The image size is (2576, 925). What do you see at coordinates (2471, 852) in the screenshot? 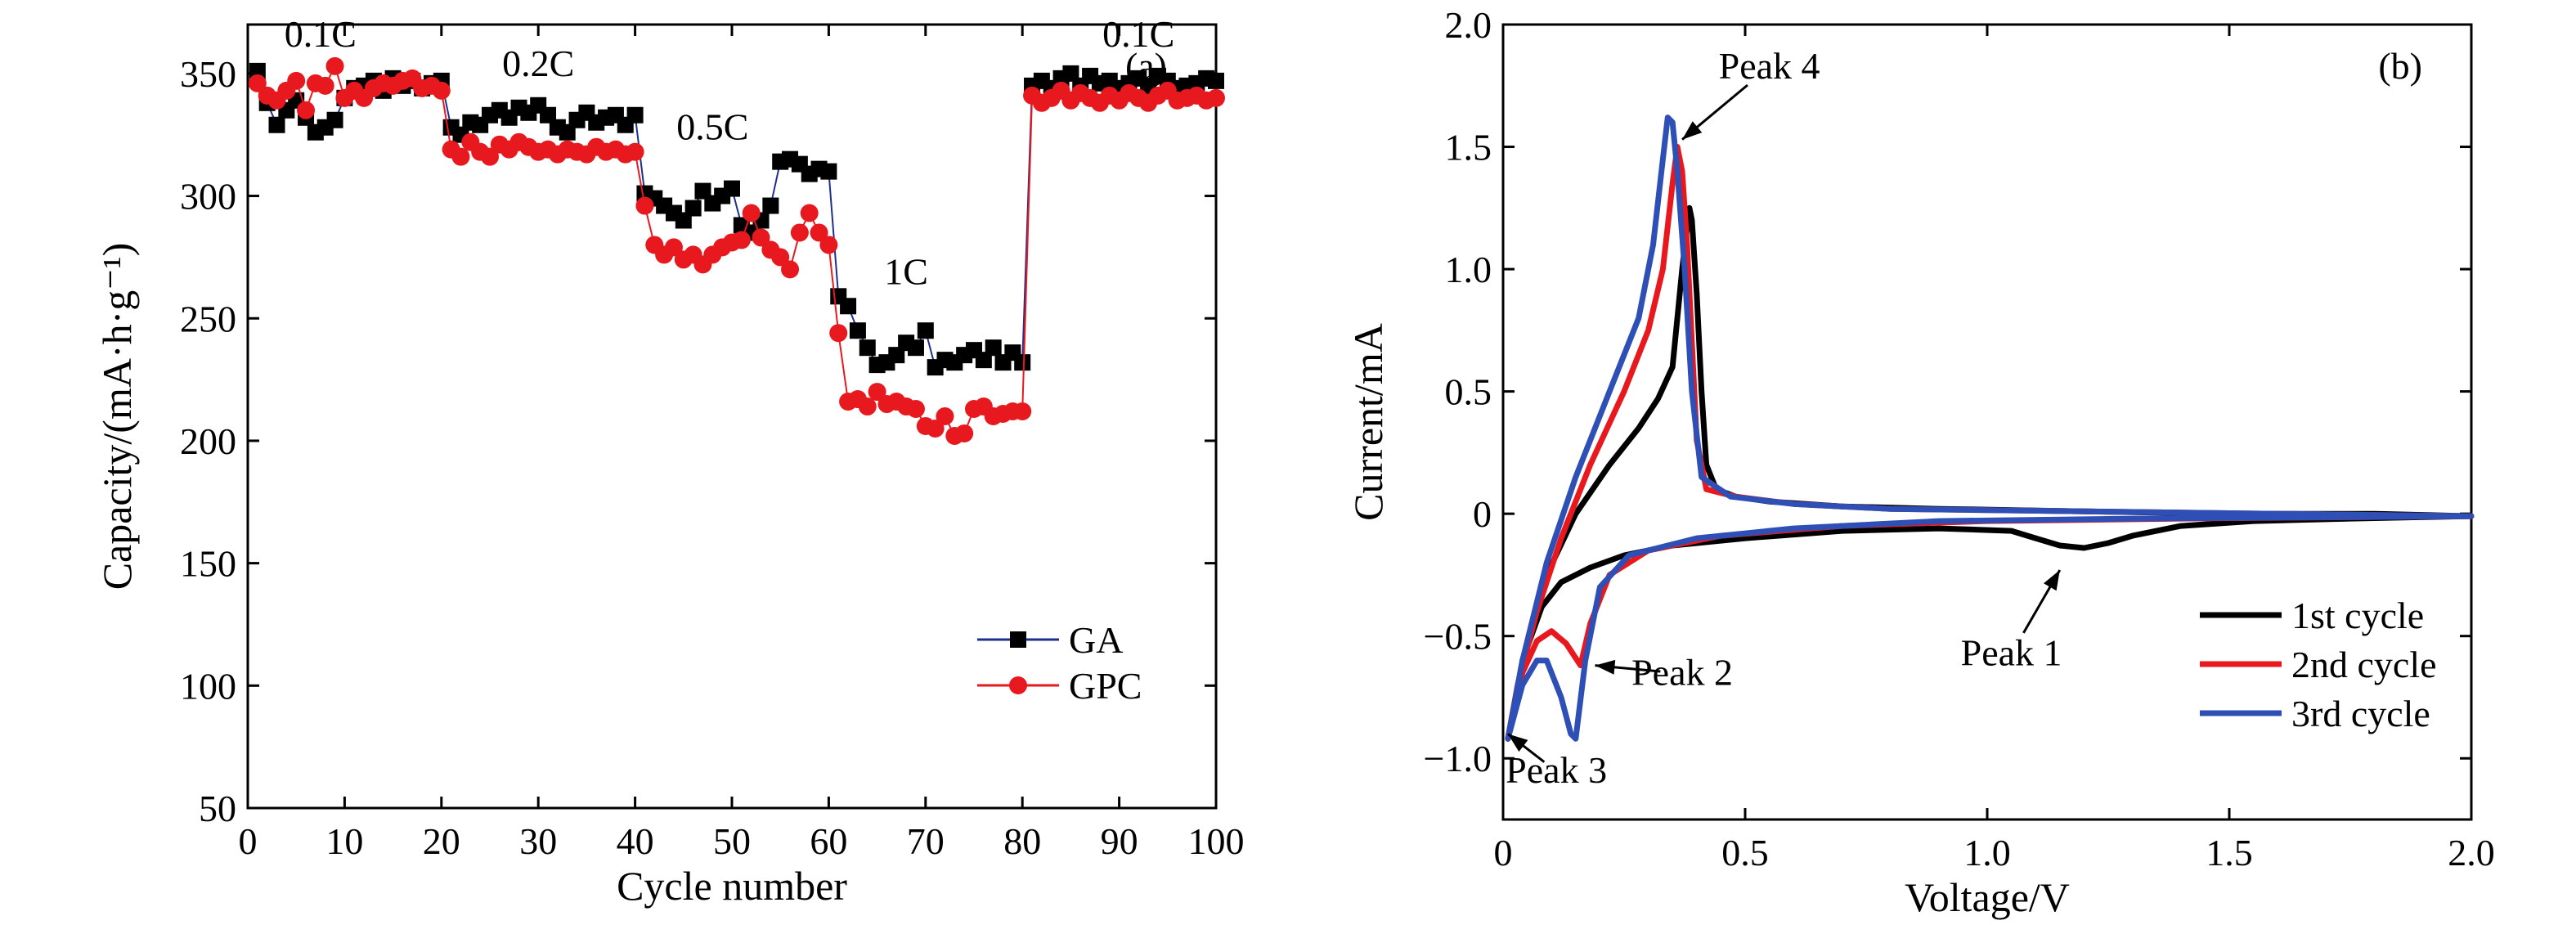
I see `x-tick-label: 2.0` at bounding box center [2471, 852].